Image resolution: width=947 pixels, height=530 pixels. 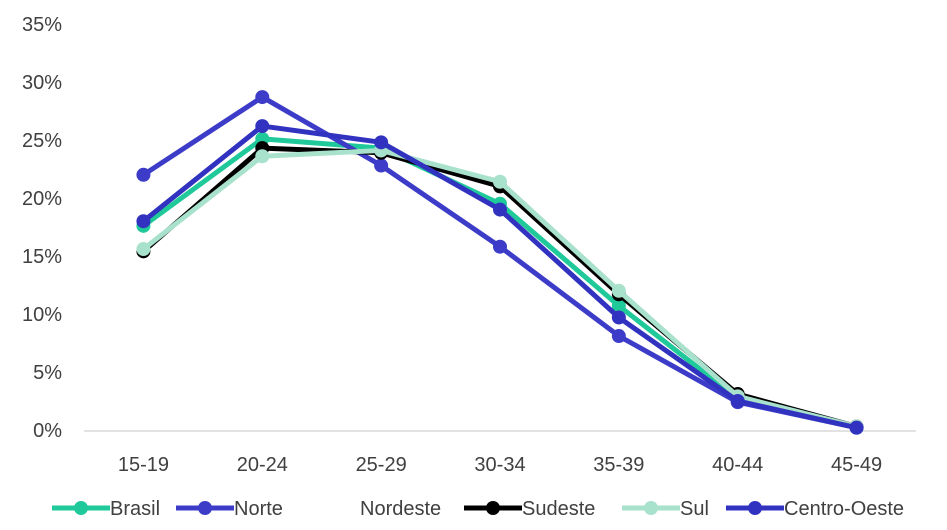 I want to click on x-tick-label: 25-29, so click(x=381, y=465).